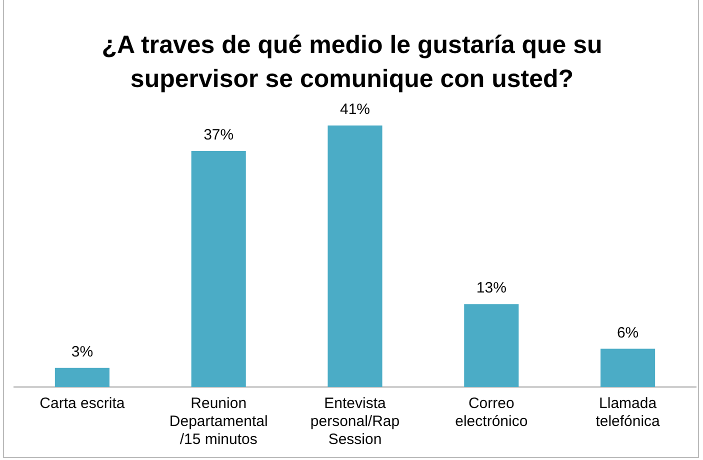 This screenshot has width=703, height=460. What do you see at coordinates (491, 288) in the screenshot?
I see `data-label: 13%` at bounding box center [491, 288].